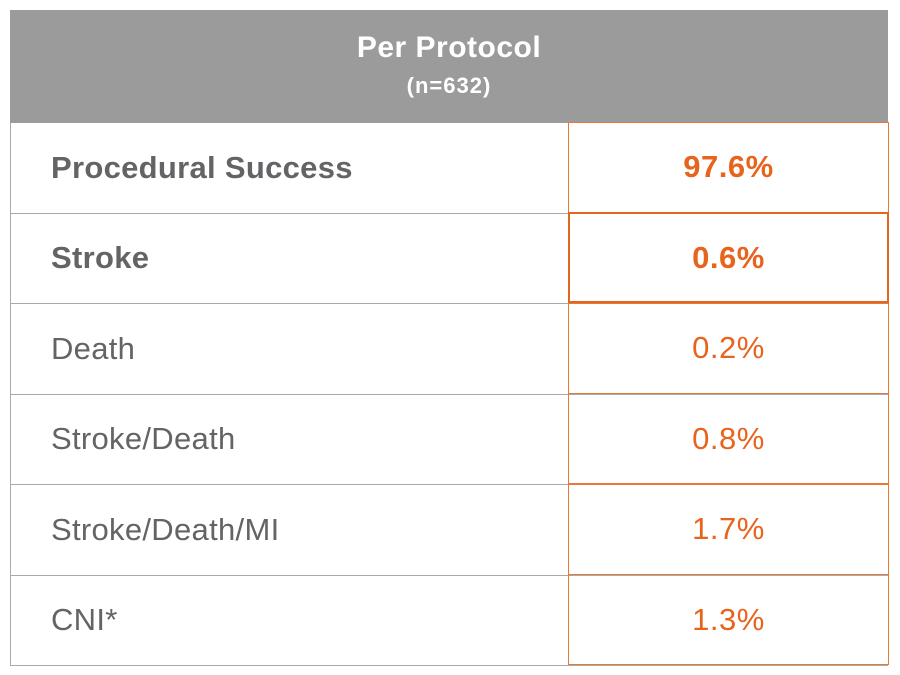 This screenshot has height=675, width=900. What do you see at coordinates (84, 620) in the screenshot?
I see `row-label: CNI*` at bounding box center [84, 620].